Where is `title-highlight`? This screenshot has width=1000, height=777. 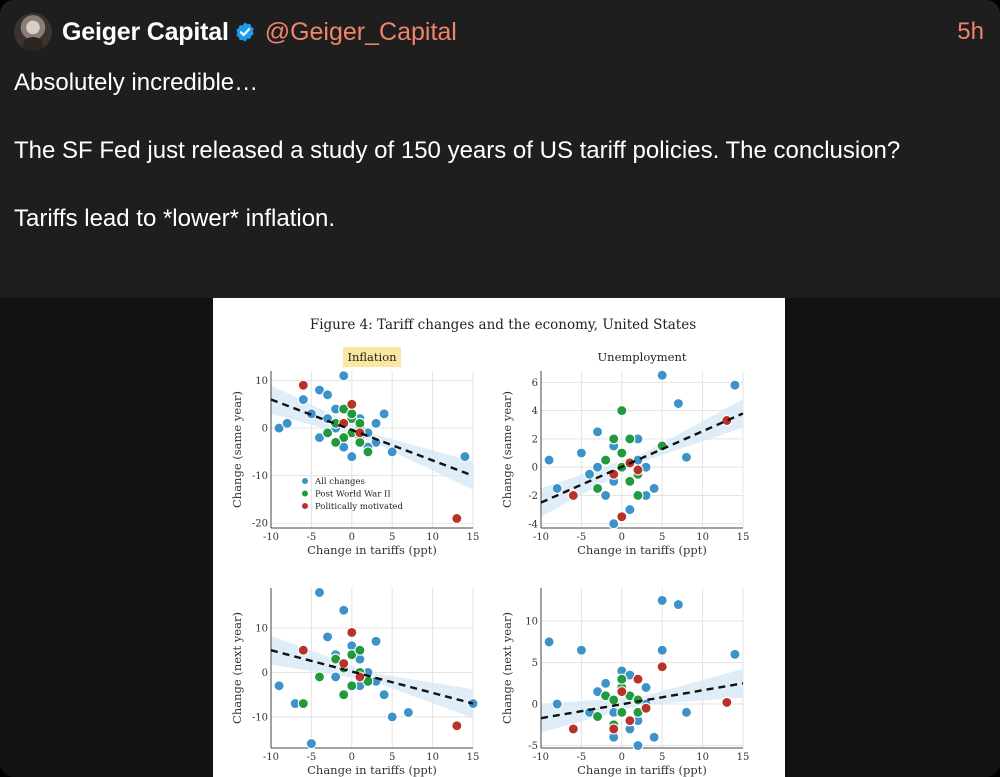
title-highlight is located at coordinates (372, 357).